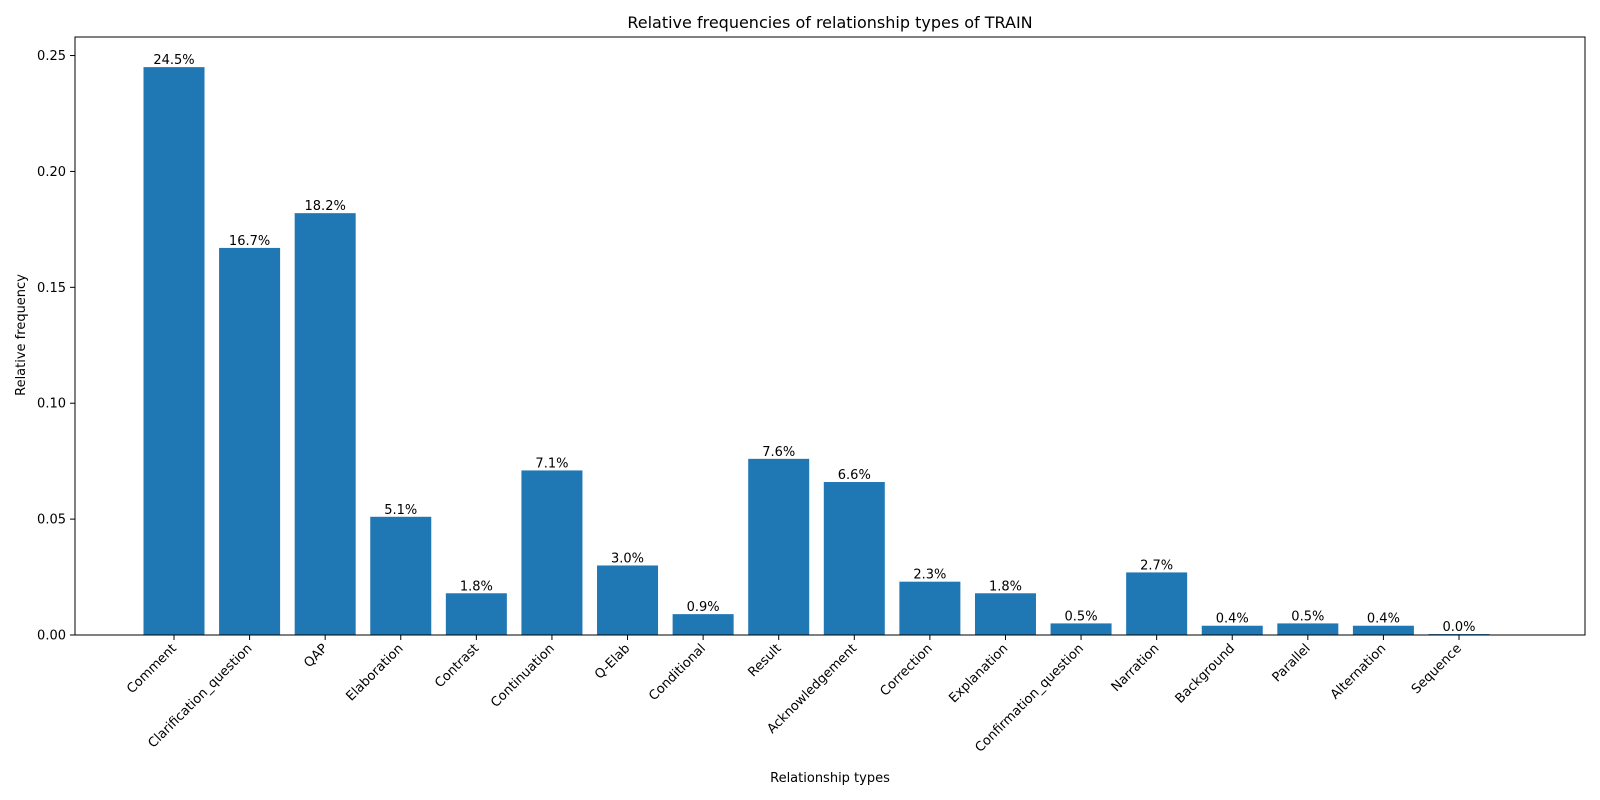 Image resolution: width=1600 pixels, height=800 pixels. Describe the element at coordinates (457, 666) in the screenshot. I see `x-tick-label: Contrast` at that location.